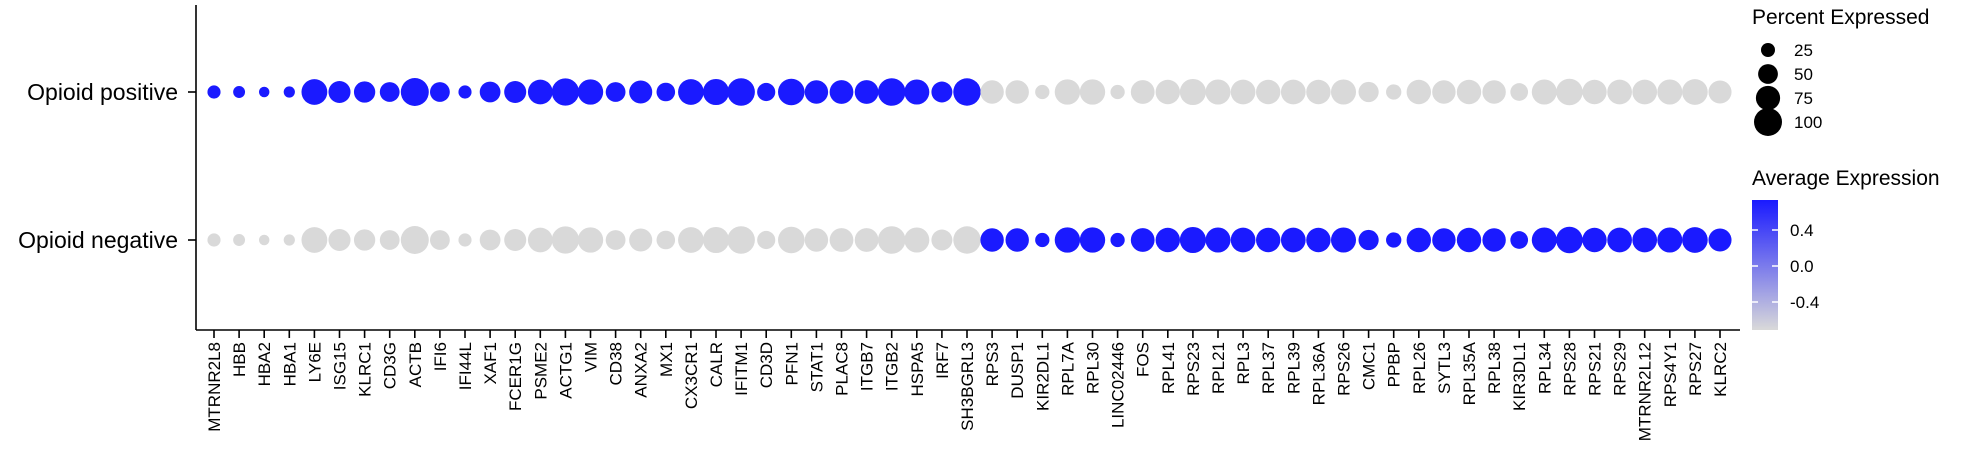 Image resolution: width=1983 pixels, height=466 pixels. Describe the element at coordinates (1017, 370) in the screenshot. I see `gene-label: DUSP1` at that location.